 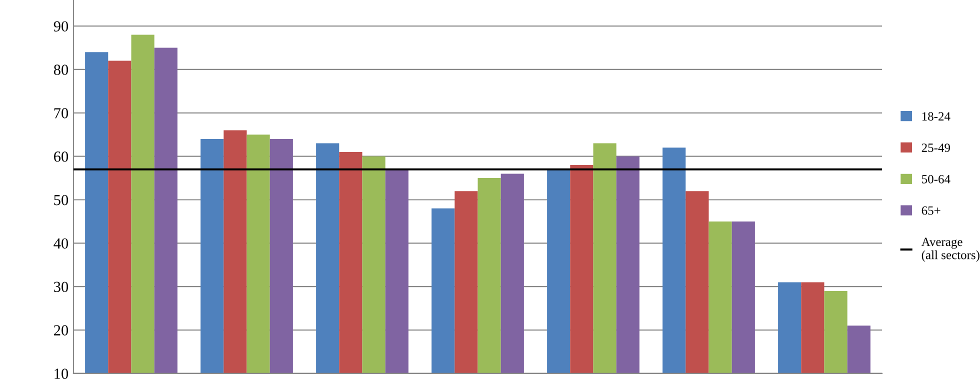 What do you see at coordinates (950, 250) in the screenshot?
I see `legend-label: Average (all sectors)` at bounding box center [950, 250].